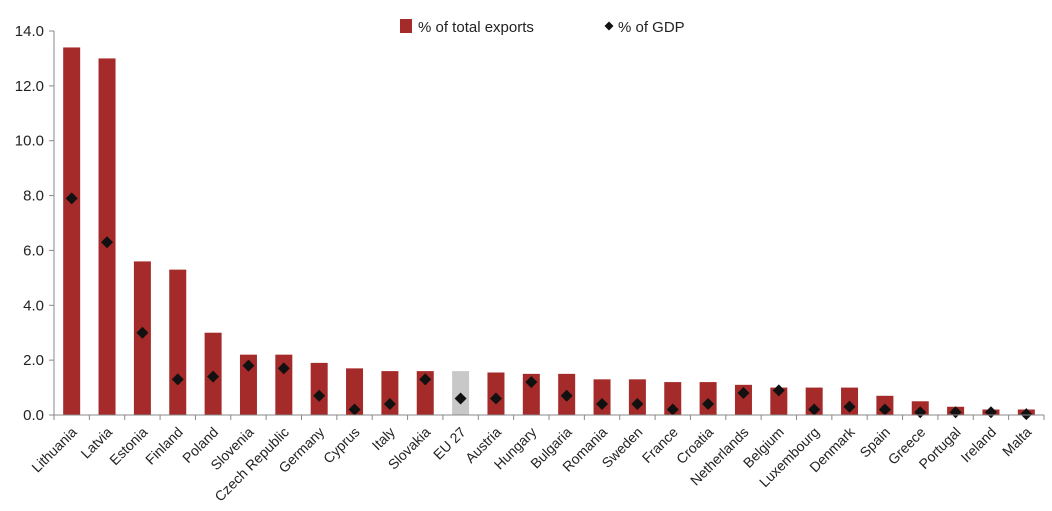 The image size is (1052, 511). Describe the element at coordinates (54, 450) in the screenshot. I see `category-label: Lithuania` at that location.